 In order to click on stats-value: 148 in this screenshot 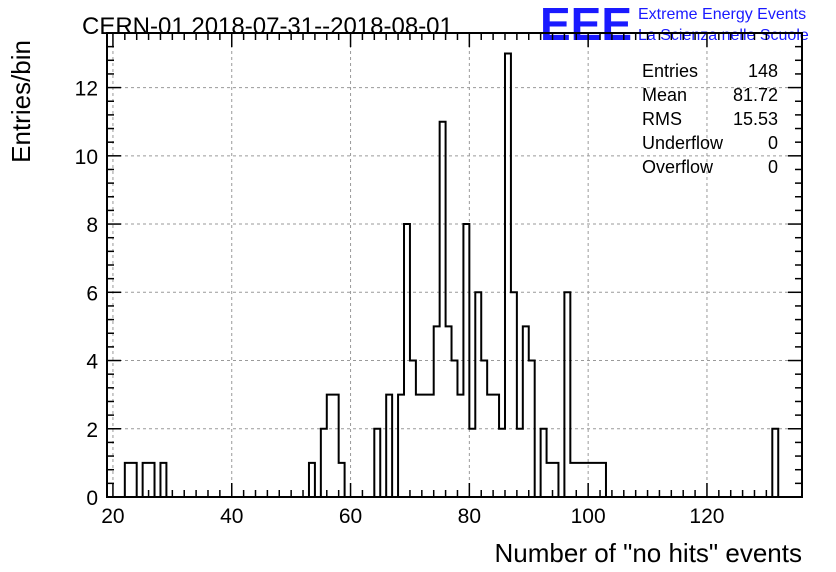, I will do `click(763, 71)`.